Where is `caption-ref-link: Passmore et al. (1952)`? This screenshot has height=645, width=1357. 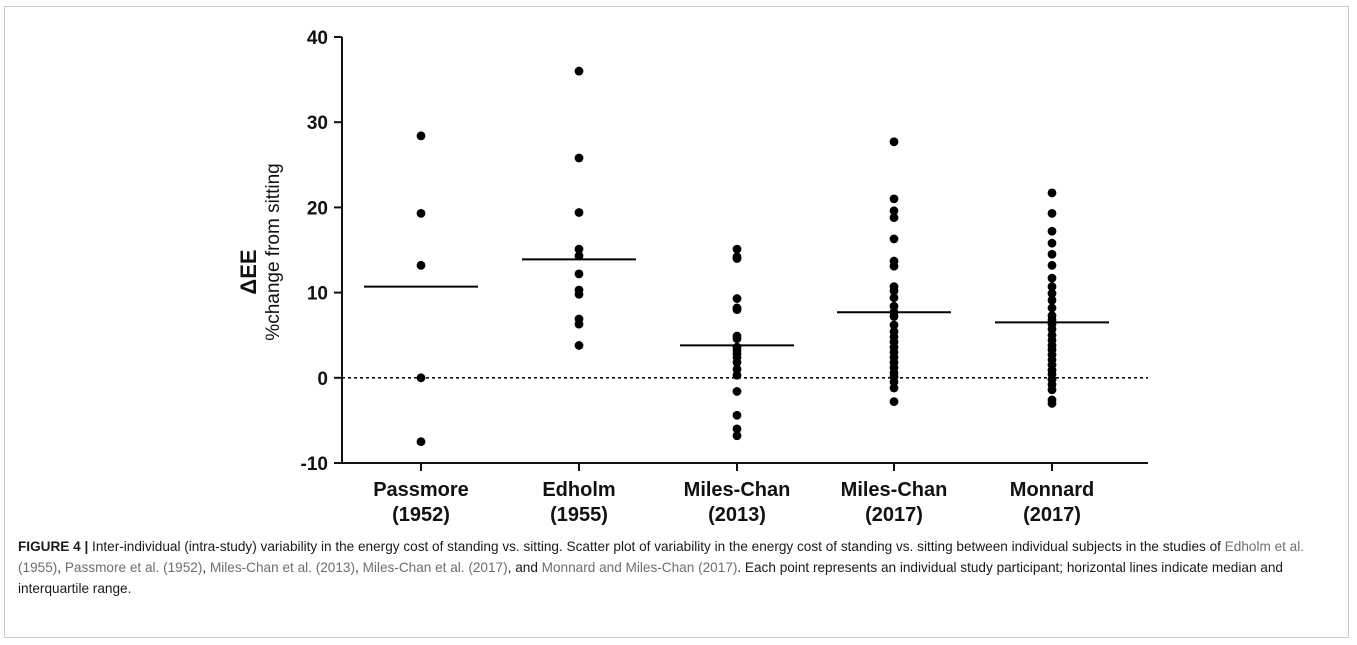
caption-ref-link: Passmore et al. (1952) is located at coordinates (133, 567).